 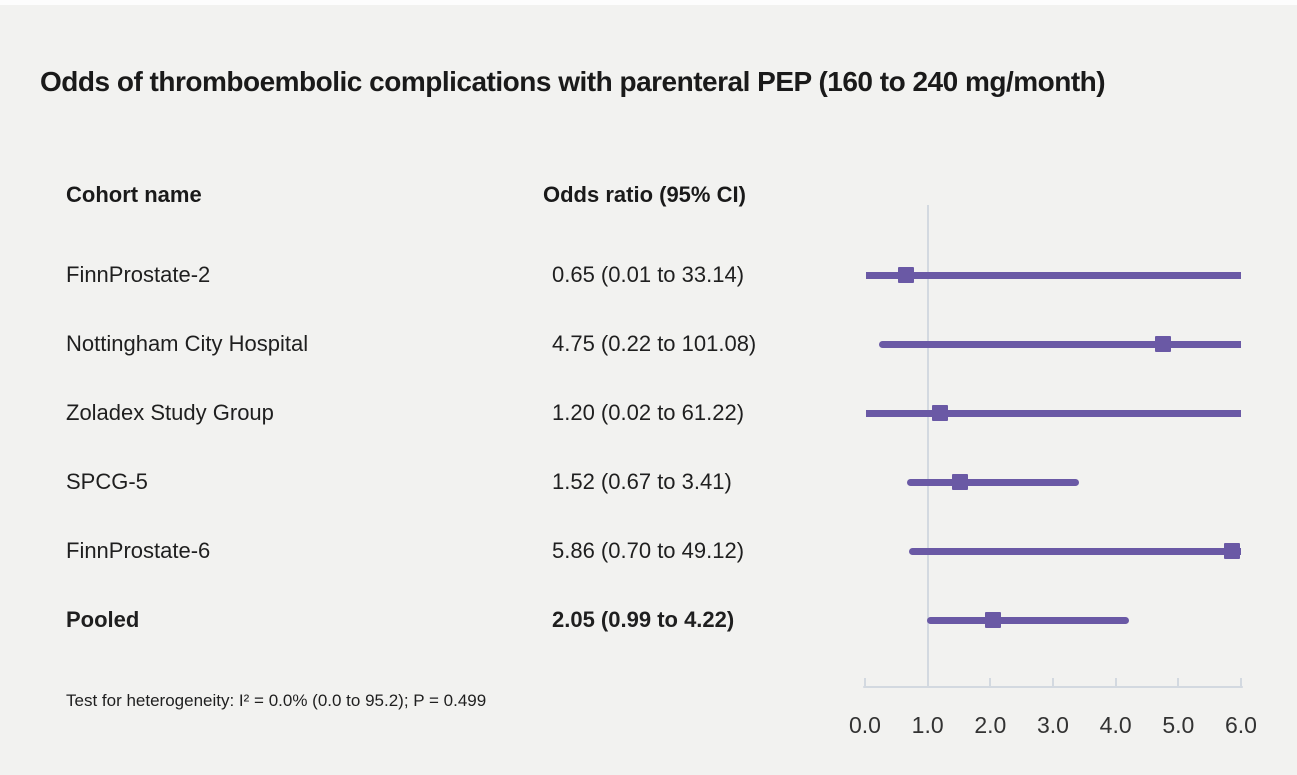 I want to click on odds-ratio-value: 1.20 (0.02 to 61.22), so click(x=648, y=412).